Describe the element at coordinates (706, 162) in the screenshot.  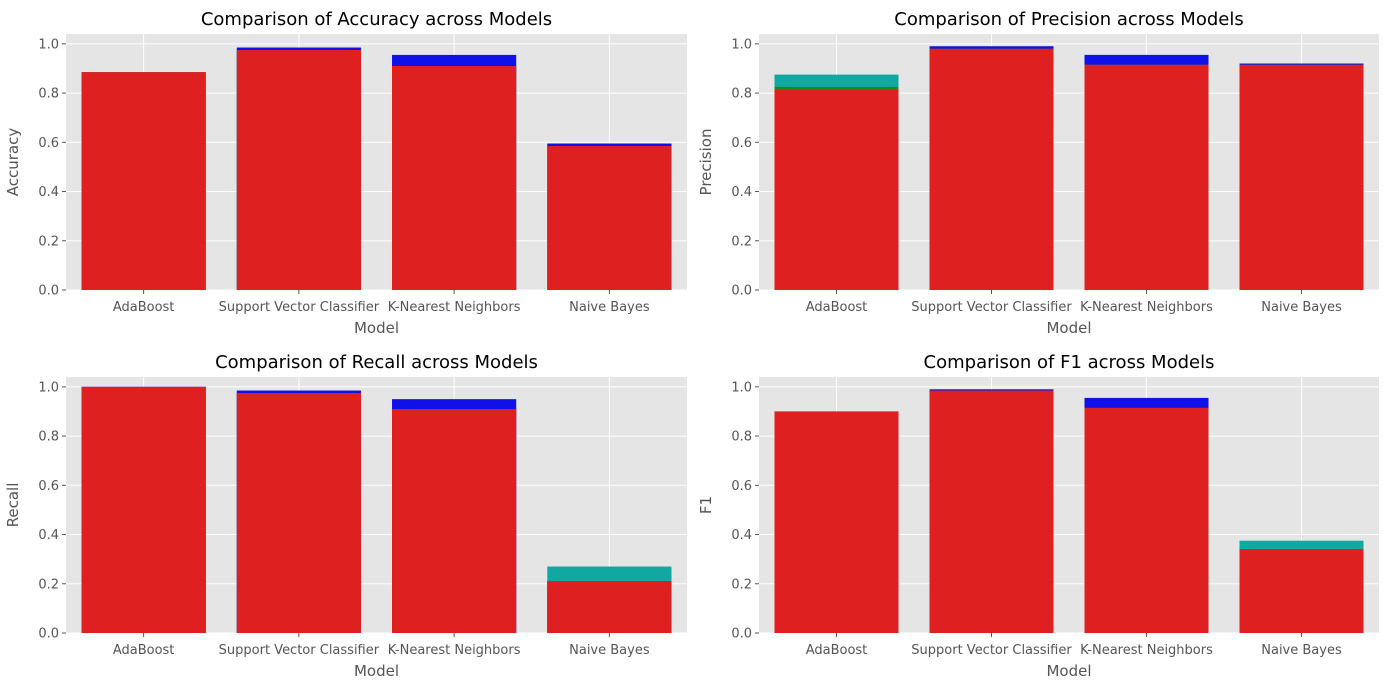
I see `y-axis-label: Precision` at that location.